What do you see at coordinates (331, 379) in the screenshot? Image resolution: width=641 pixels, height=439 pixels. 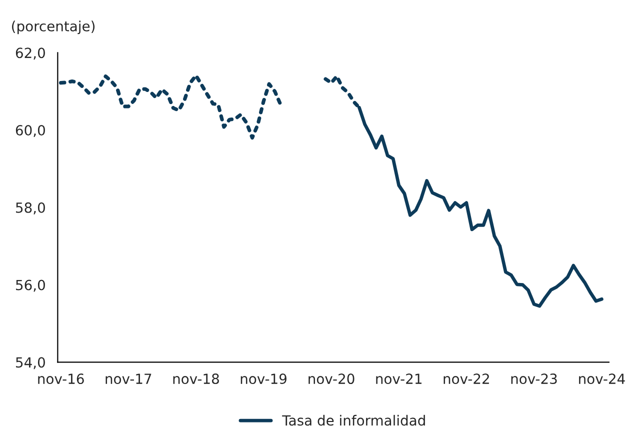 I see `x-tick-label: nov-20` at bounding box center [331, 379].